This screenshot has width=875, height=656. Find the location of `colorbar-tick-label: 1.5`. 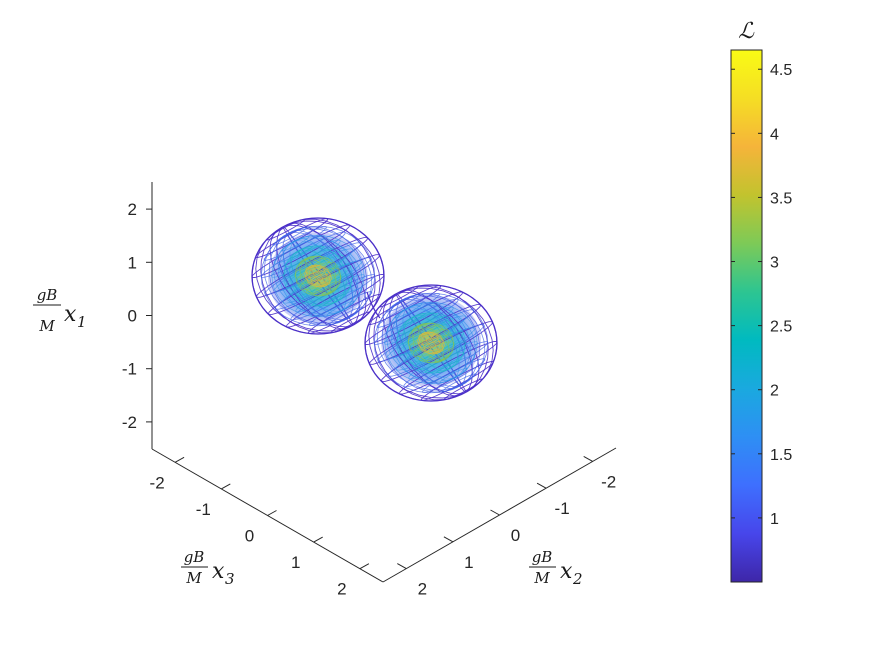

colorbar-tick-label: 1.5 is located at coordinates (781, 455).